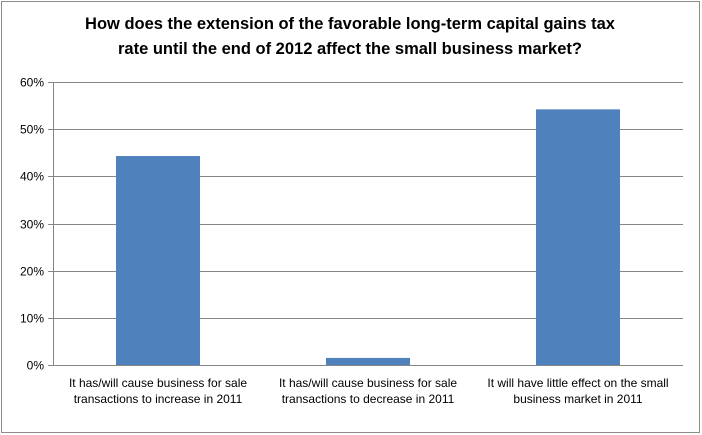 Image resolution: width=702 pixels, height=435 pixels. What do you see at coordinates (32, 319) in the screenshot?
I see `y-tick-label: 10%` at bounding box center [32, 319].